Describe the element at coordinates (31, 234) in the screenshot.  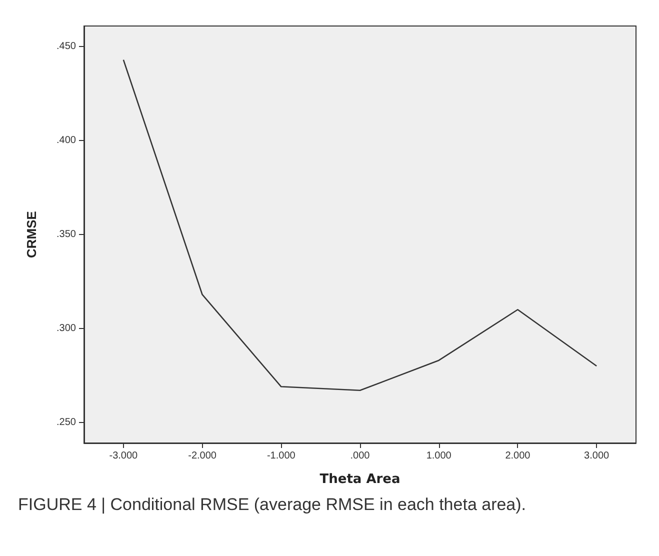
I see `y-axis-title: CRMSE` at that location.